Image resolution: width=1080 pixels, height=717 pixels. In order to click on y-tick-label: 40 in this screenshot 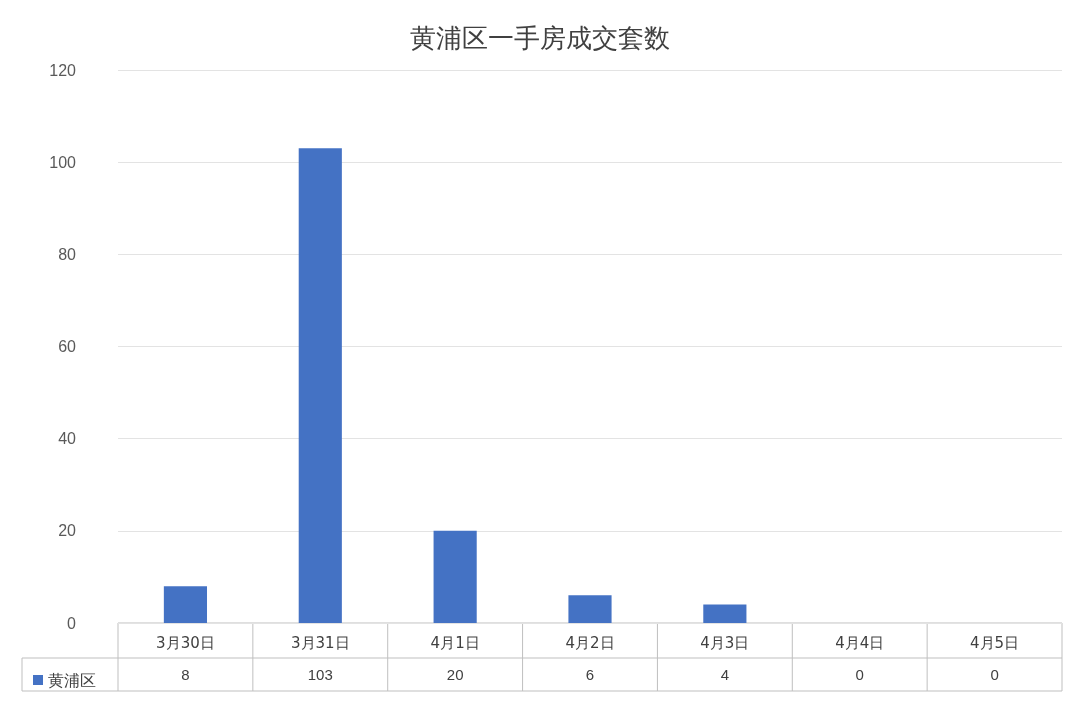, I will do `click(67, 439)`.